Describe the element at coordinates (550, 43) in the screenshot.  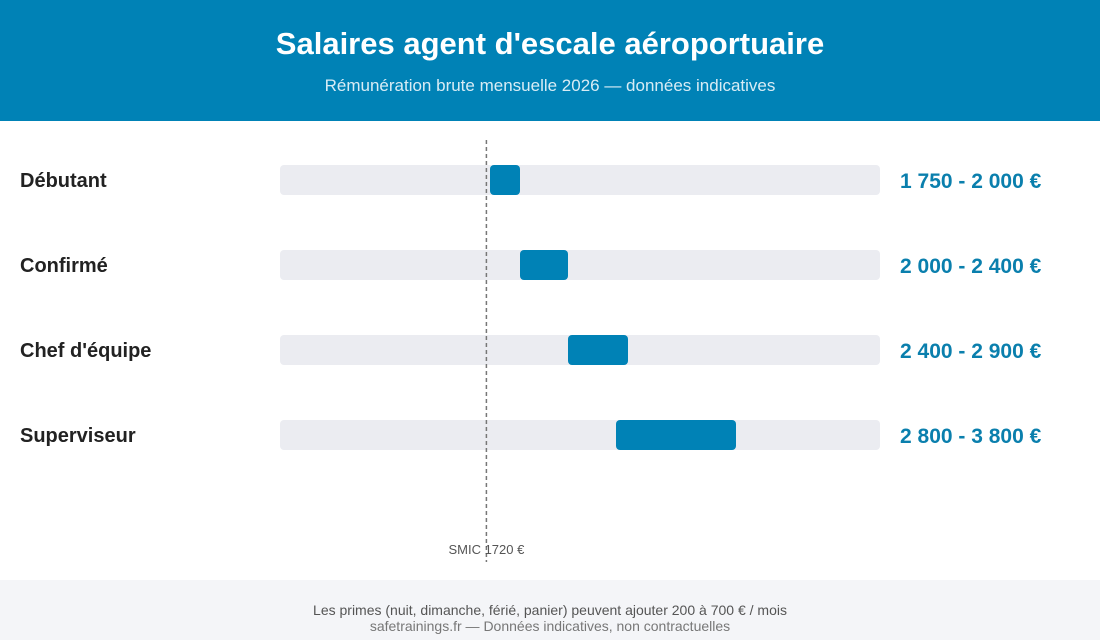
I see `chart-title: Salaires agent d'escale aéroportuaire` at that location.